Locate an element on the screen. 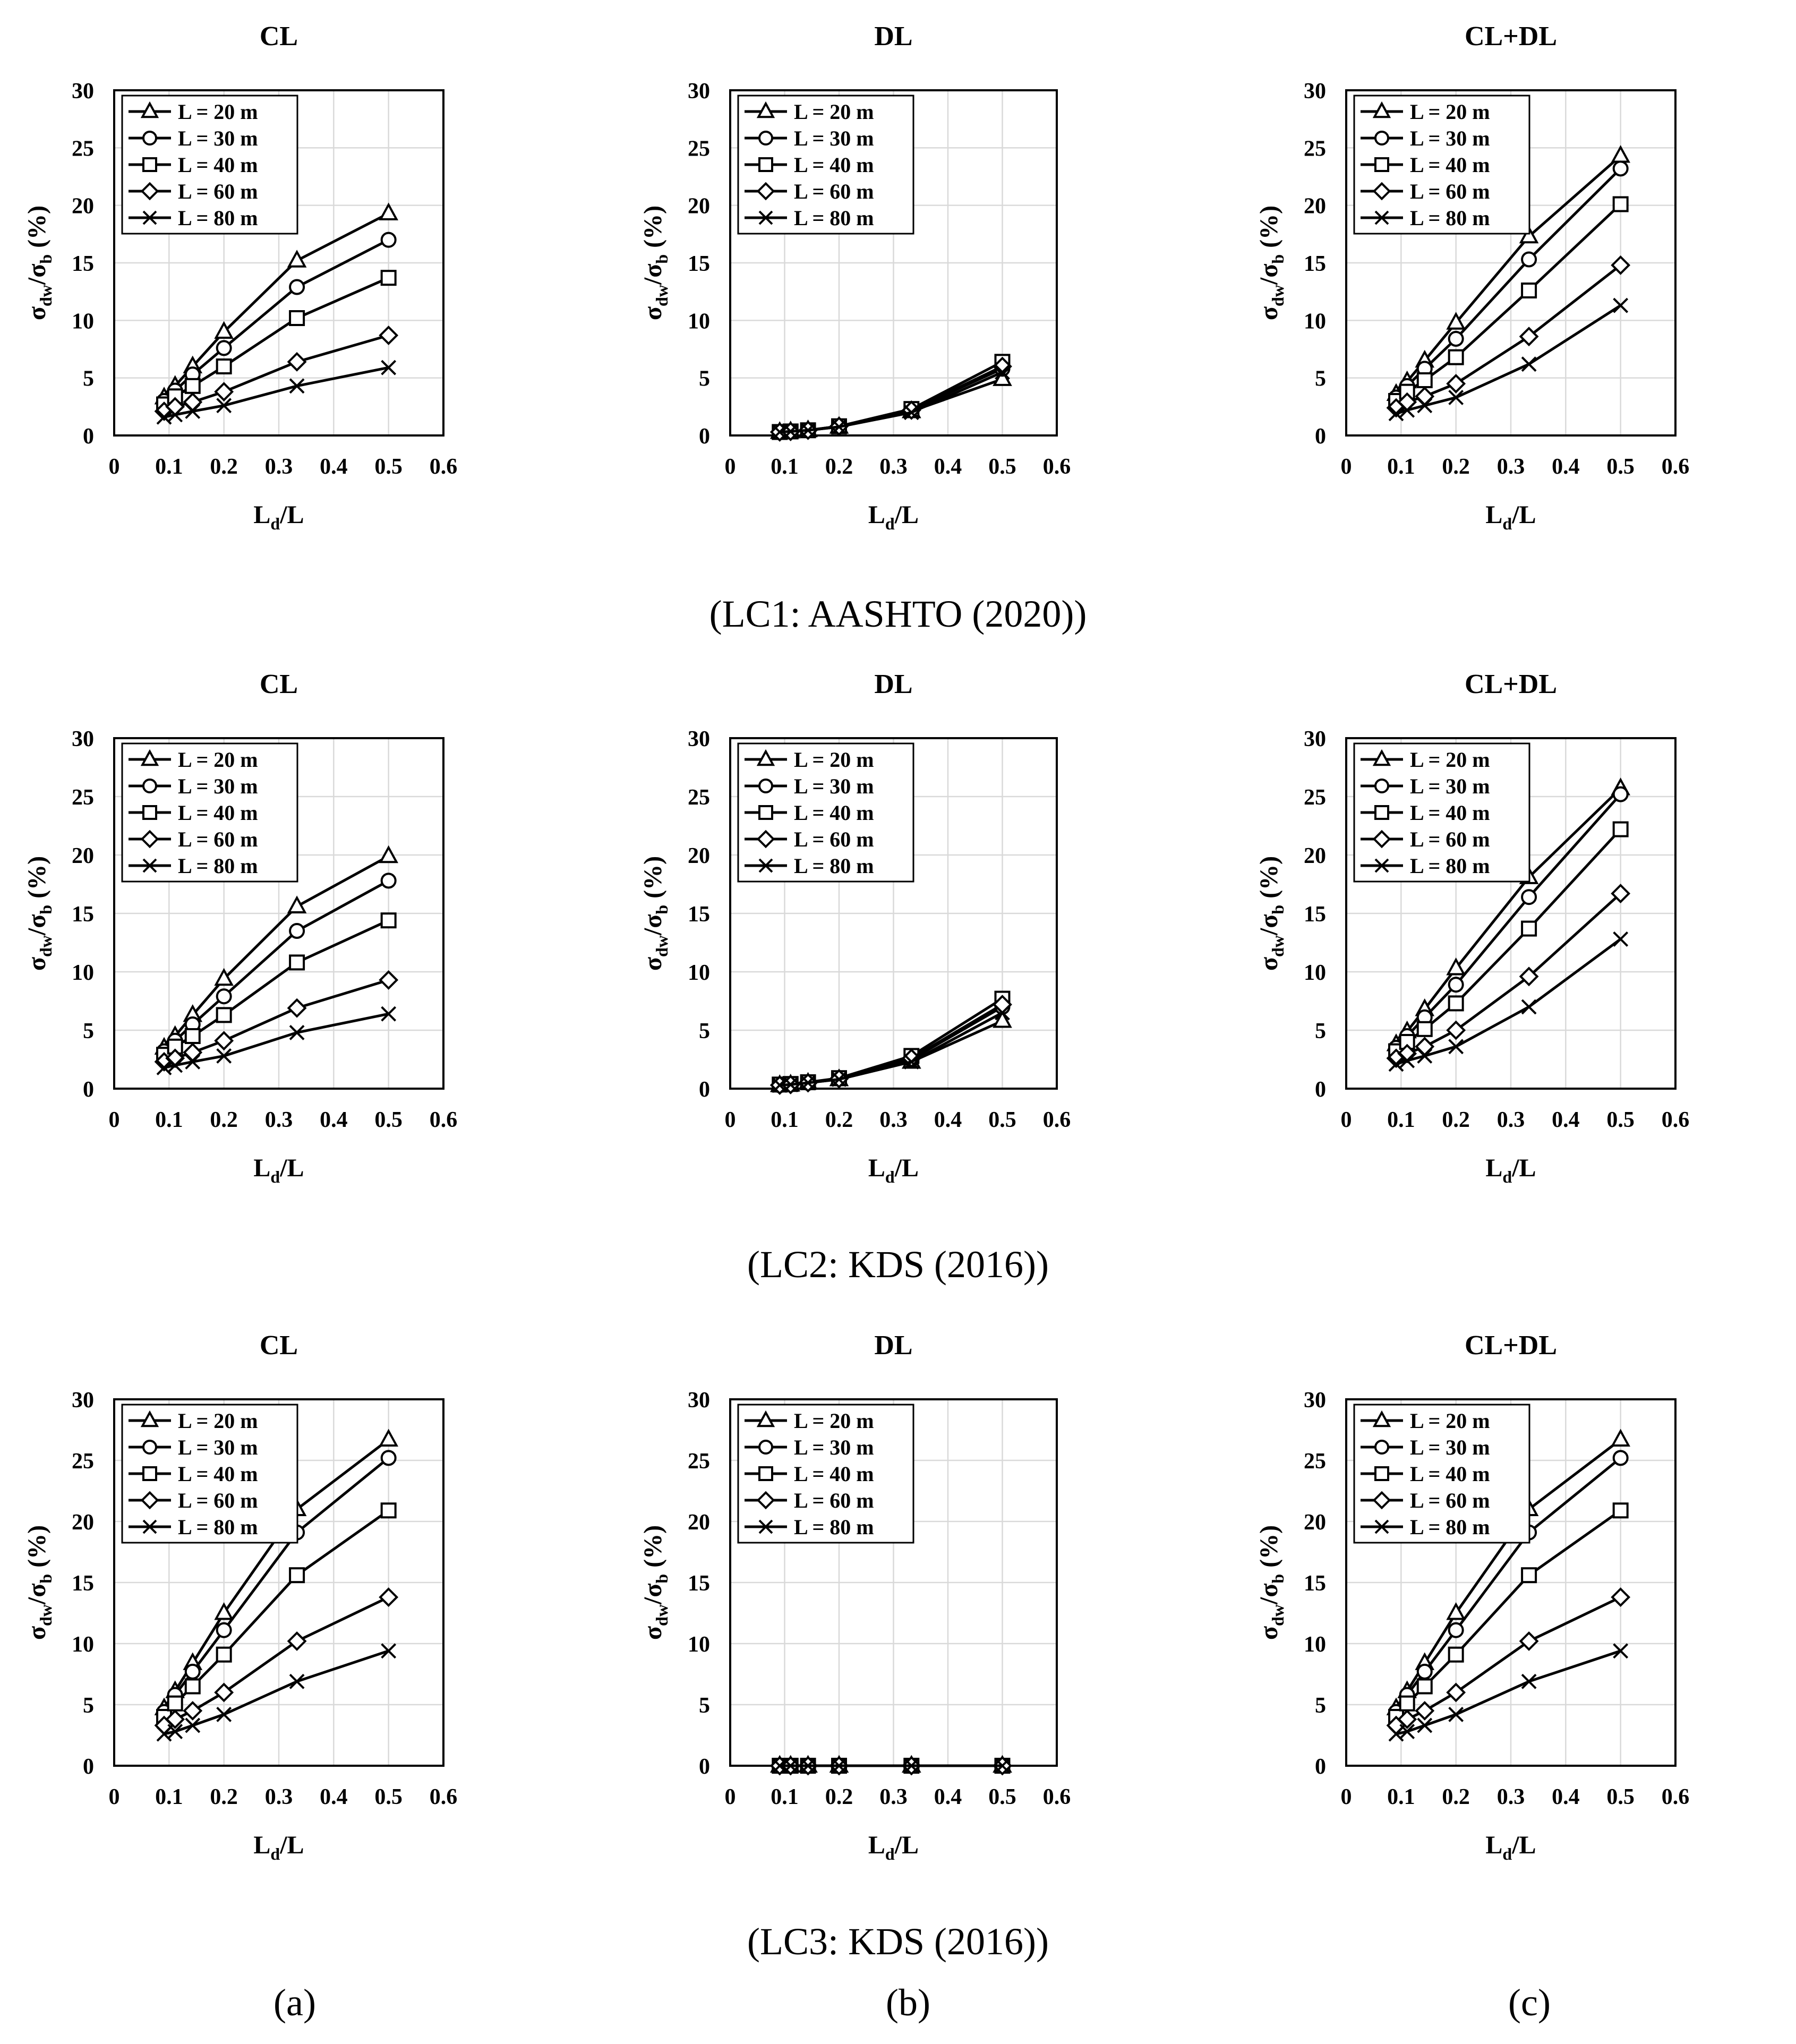 The height and width of the screenshot is (2044, 1796). series-line is located at coordinates (892, 402).